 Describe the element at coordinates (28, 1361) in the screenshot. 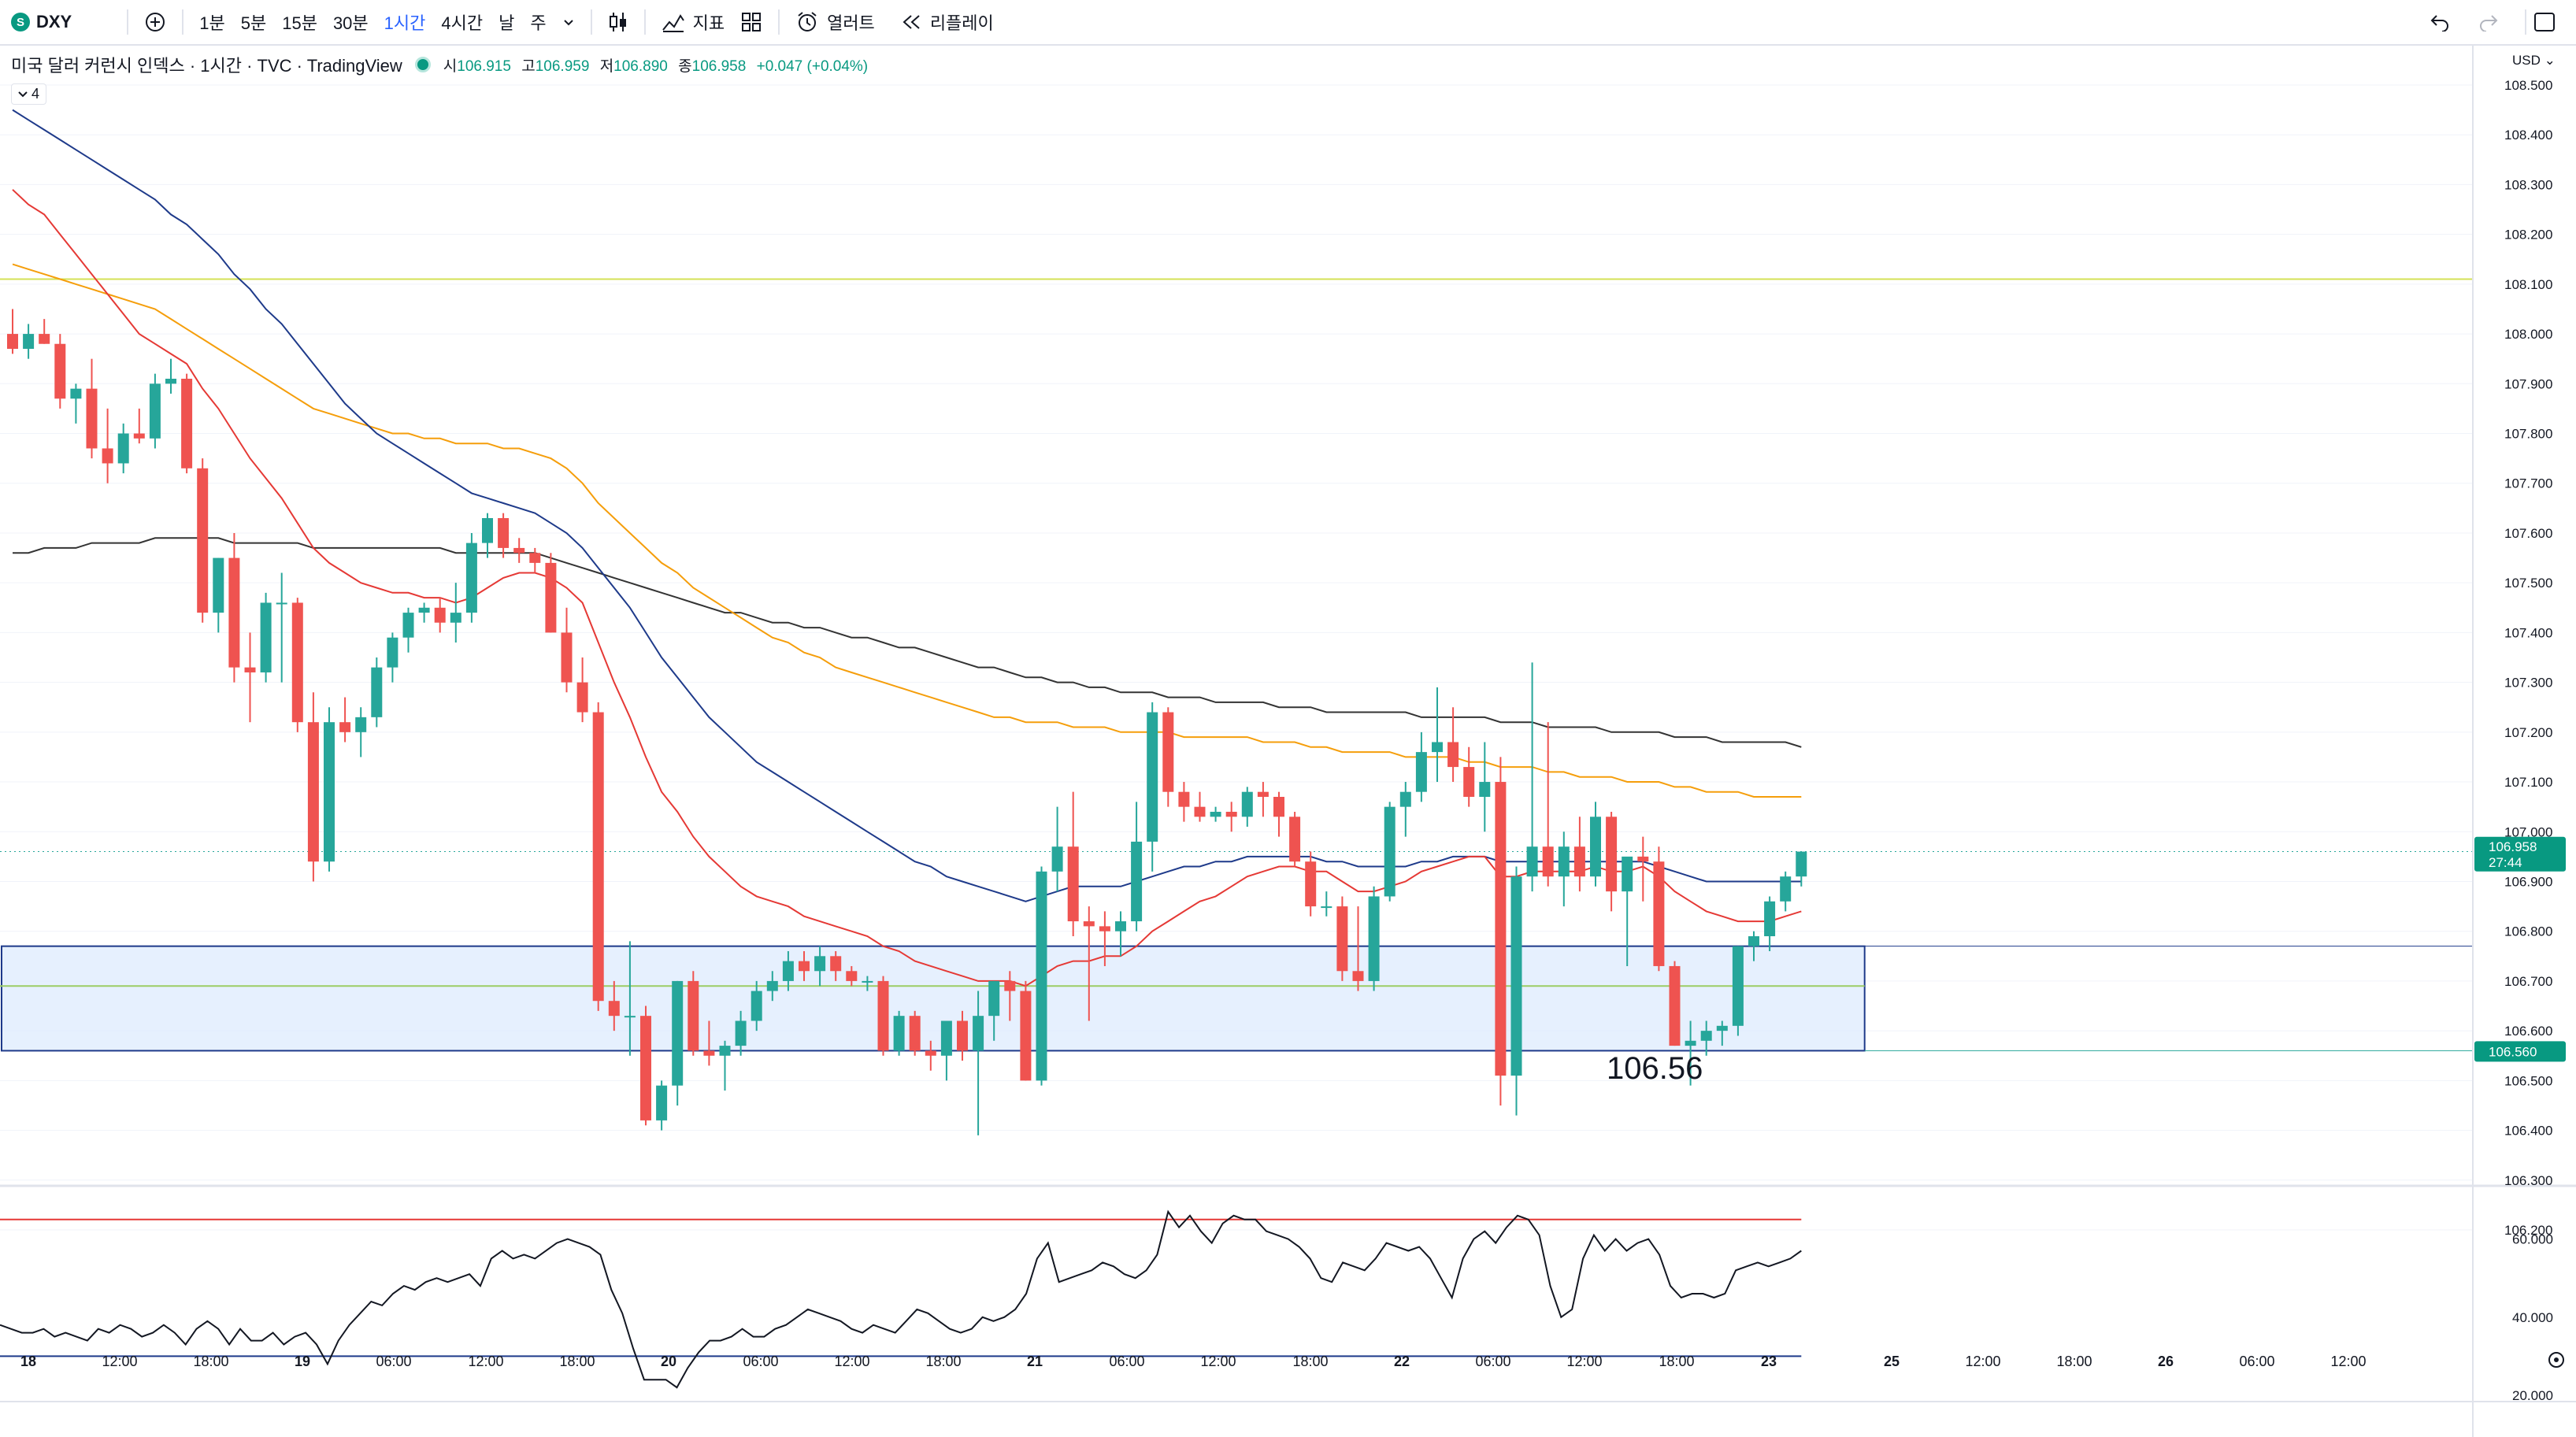

I see `time-tick-label: 18` at that location.